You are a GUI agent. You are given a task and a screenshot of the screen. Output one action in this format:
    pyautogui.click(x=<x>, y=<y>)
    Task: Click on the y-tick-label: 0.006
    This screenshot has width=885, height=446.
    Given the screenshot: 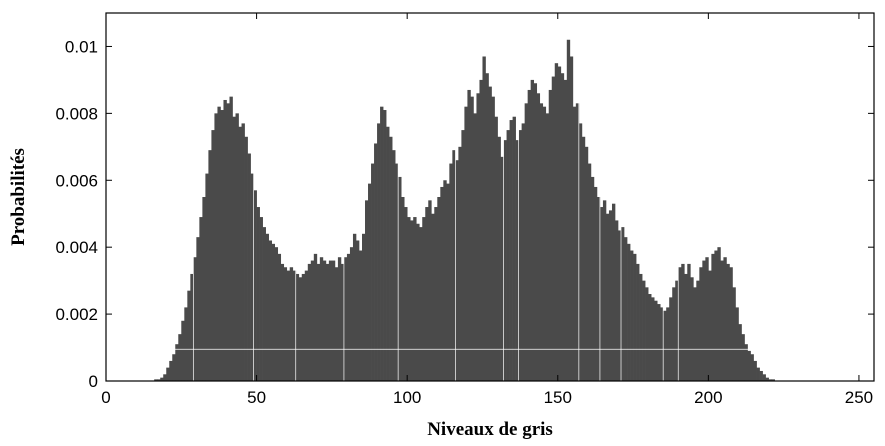 What is the action you would take?
    pyautogui.click(x=76, y=180)
    